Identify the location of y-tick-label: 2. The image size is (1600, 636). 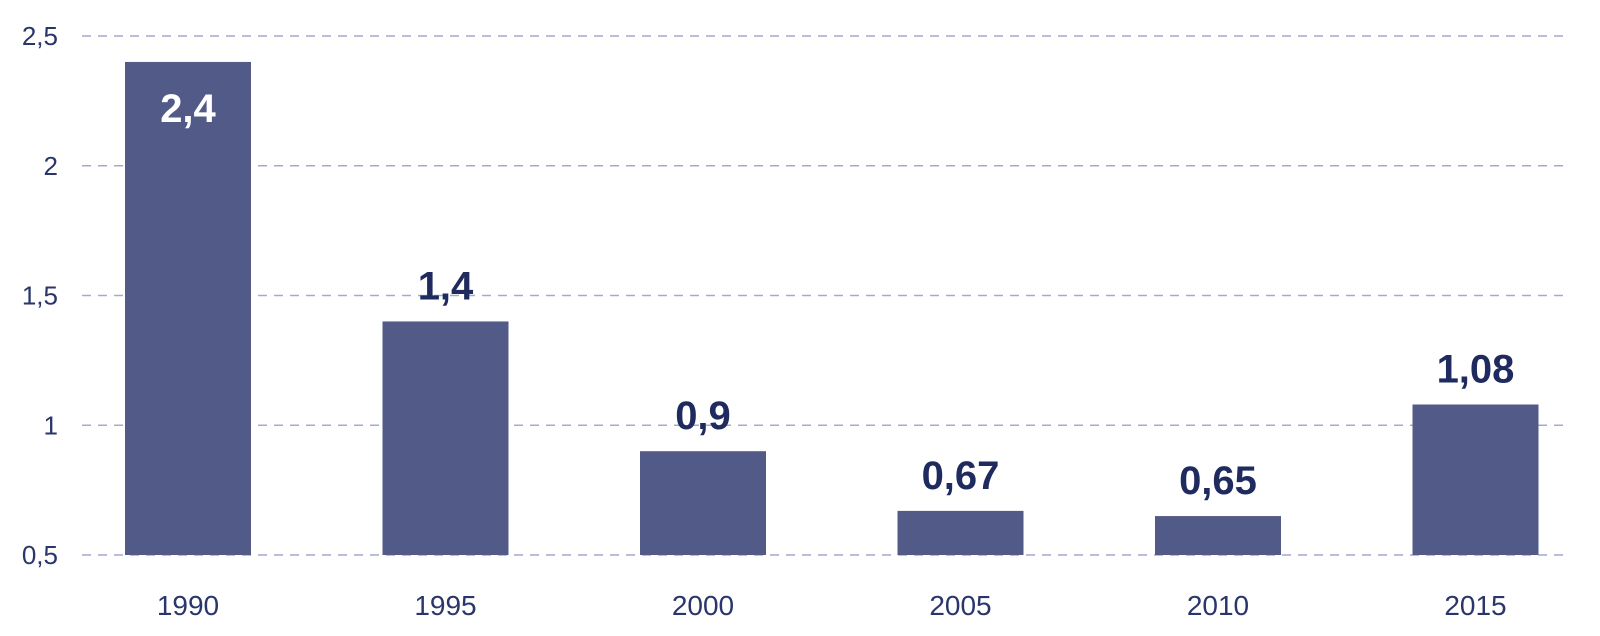
(51, 166).